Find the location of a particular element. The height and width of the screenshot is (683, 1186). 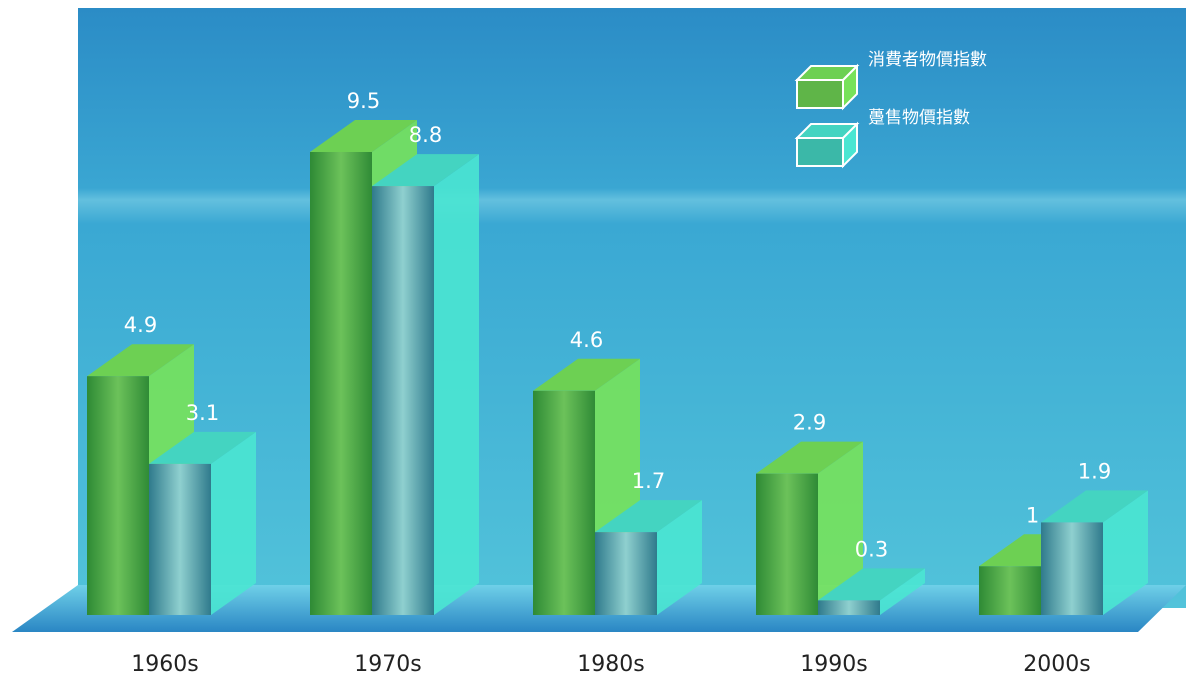

value-label: 2.9 is located at coordinates (809, 423).